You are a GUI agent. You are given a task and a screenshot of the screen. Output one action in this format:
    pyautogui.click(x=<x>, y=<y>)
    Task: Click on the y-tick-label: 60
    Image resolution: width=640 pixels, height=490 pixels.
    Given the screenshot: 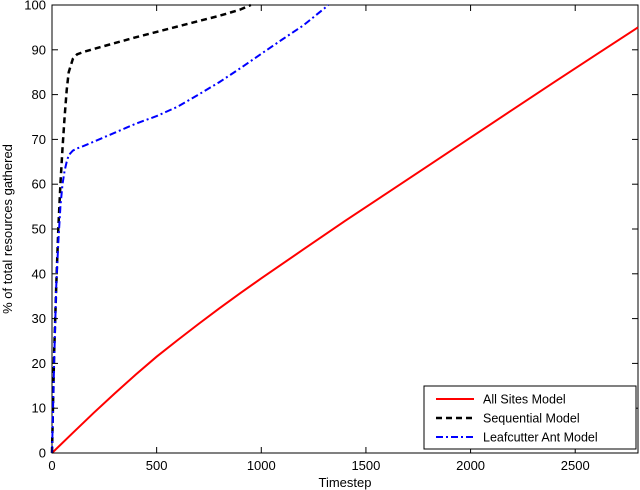 What is the action you would take?
    pyautogui.click(x=39, y=184)
    